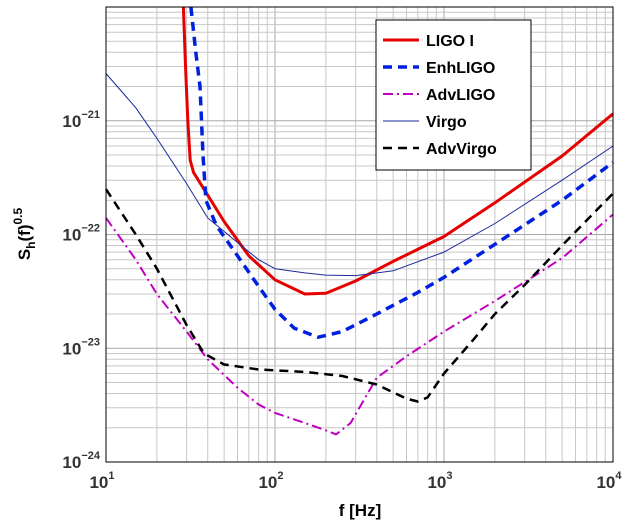 This screenshot has width=631, height=525. I want to click on y-tick-exp: −24, so click(91, 456).